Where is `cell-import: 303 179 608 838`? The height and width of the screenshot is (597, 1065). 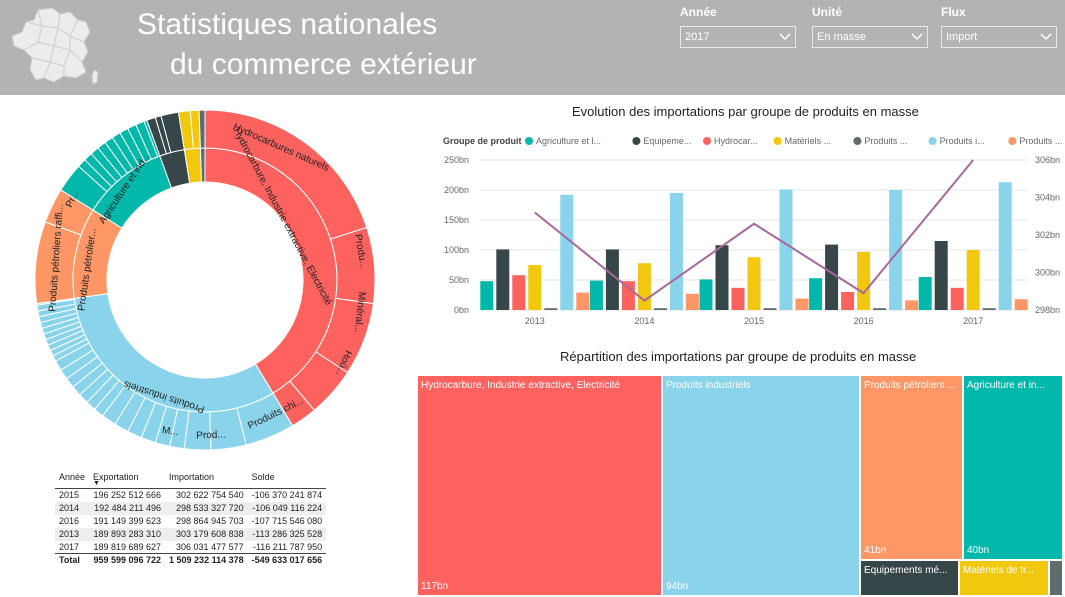 cell-import: 303 179 608 838 is located at coordinates (206, 534).